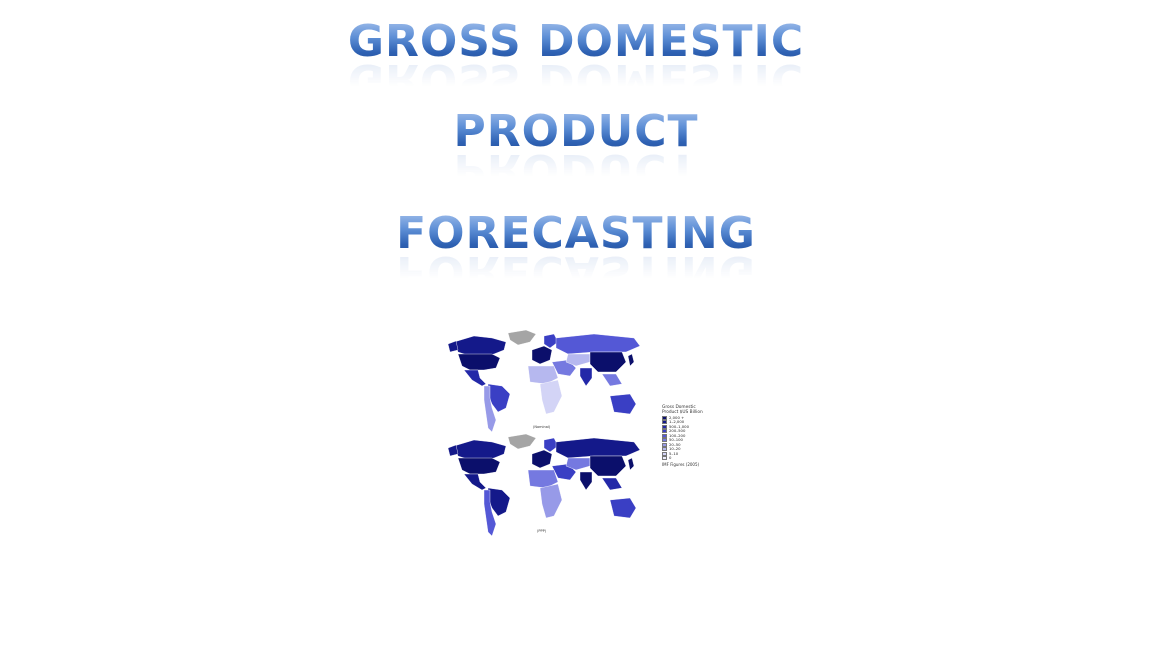 This screenshot has height=648, width=1152. Describe the element at coordinates (679, 426) in the screenshot. I see `legend-label: 500–1,000` at that location.